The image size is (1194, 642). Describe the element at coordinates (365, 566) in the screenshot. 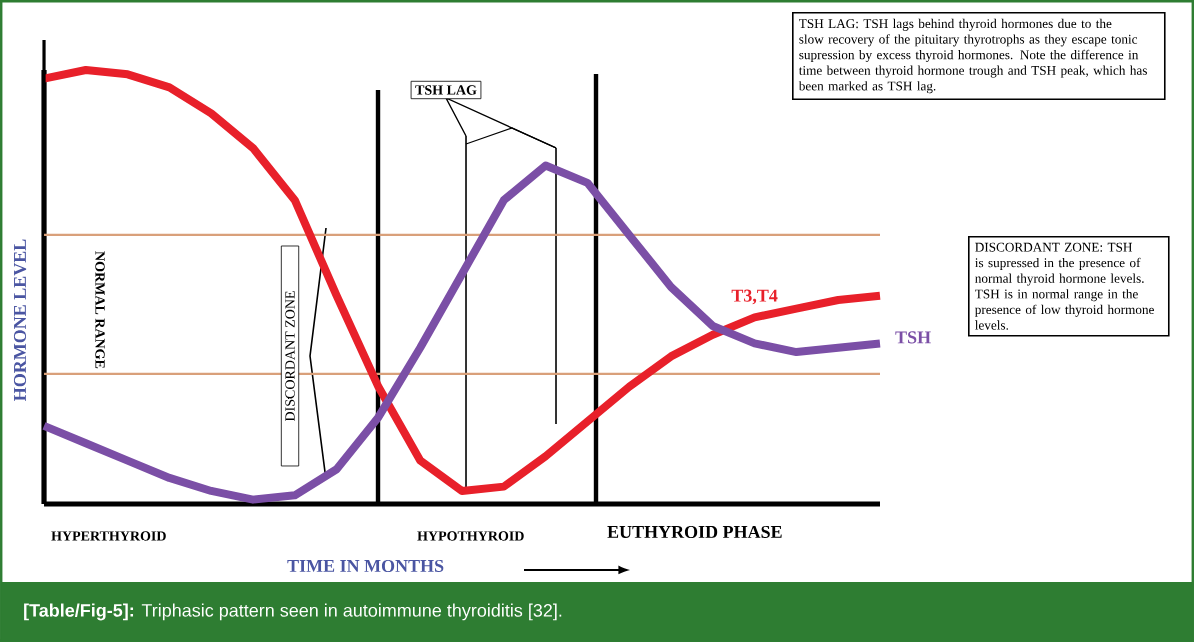

I see `x-axis-title: TIME IN MONTHS` at that location.